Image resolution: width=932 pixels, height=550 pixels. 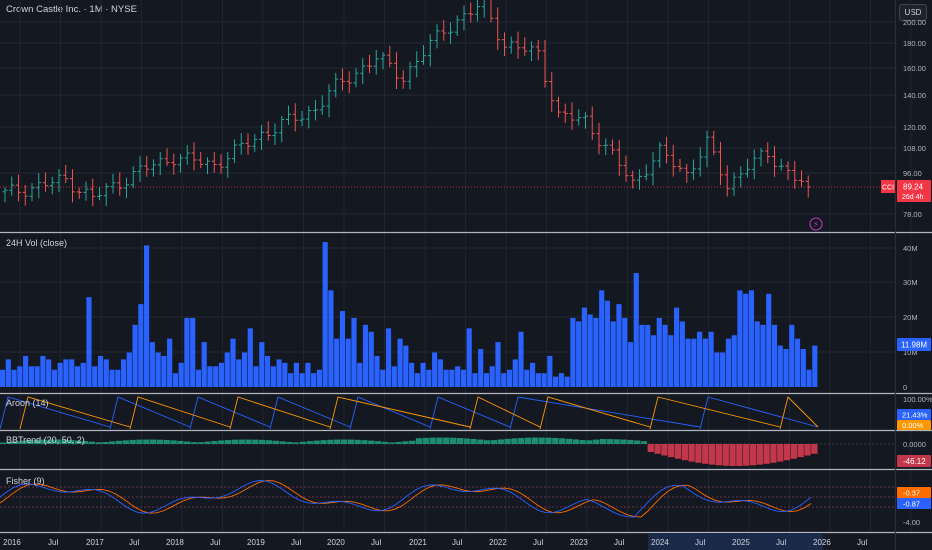 What do you see at coordinates (915, 415) in the screenshot?
I see `aroon-up-text: 21.43%` at bounding box center [915, 415].